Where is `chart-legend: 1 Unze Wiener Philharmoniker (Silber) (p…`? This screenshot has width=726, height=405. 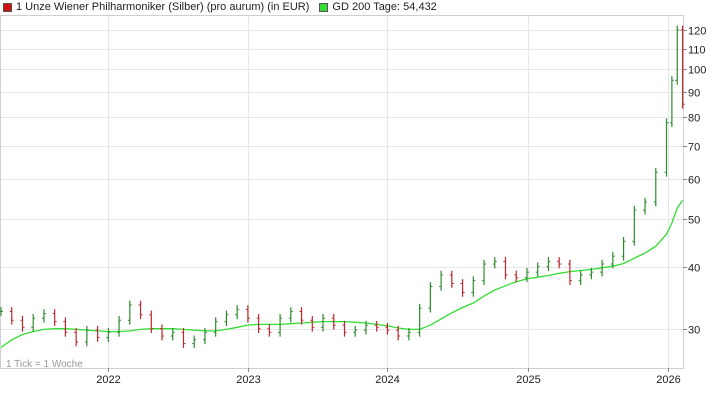
chart-legend: 1 Unze Wiener Philharmoniker (Silber) (p… is located at coordinates (225, 7).